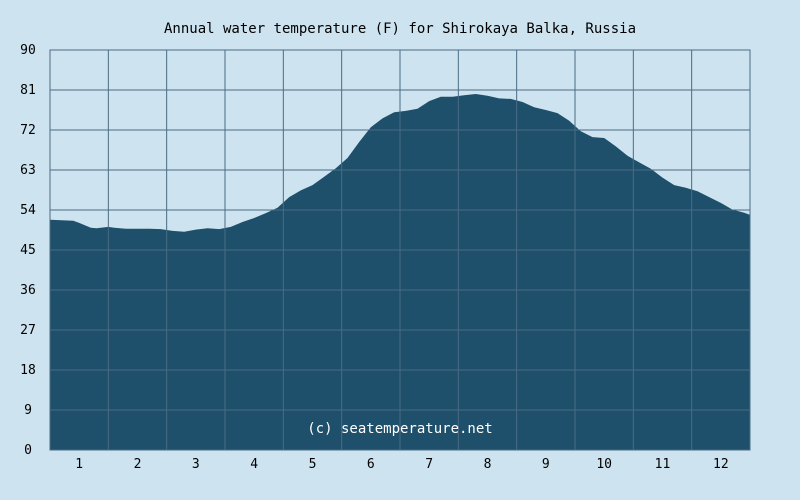 Image resolution: width=800 pixels, height=500 pixels. What do you see at coordinates (28, 50) in the screenshot?
I see `y-tick-label: 90` at bounding box center [28, 50].